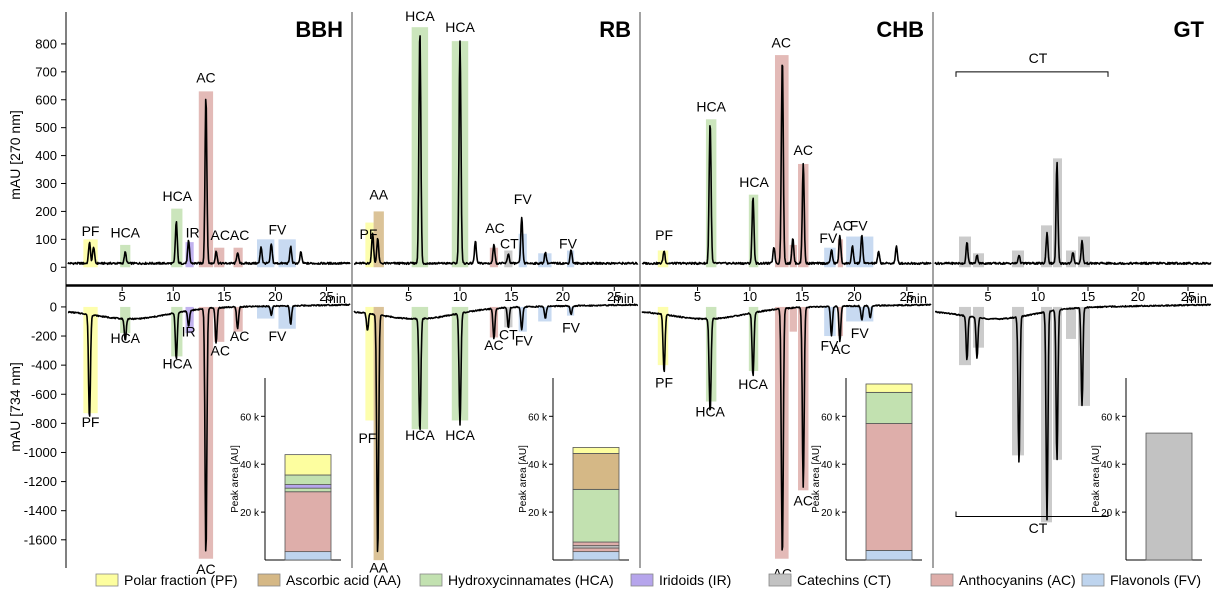 This screenshot has width=1216, height=592. Describe the element at coordinates (44, 423) in the screenshot. I see `y-tick-label-bottom: -800` at that location.